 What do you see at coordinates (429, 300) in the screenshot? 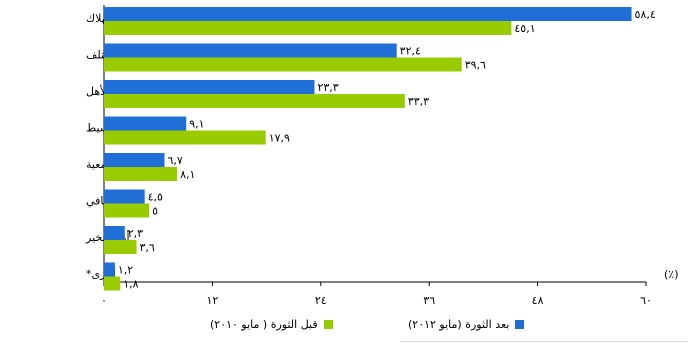
I see `x-tick-label: ٣٦` at bounding box center [429, 300].